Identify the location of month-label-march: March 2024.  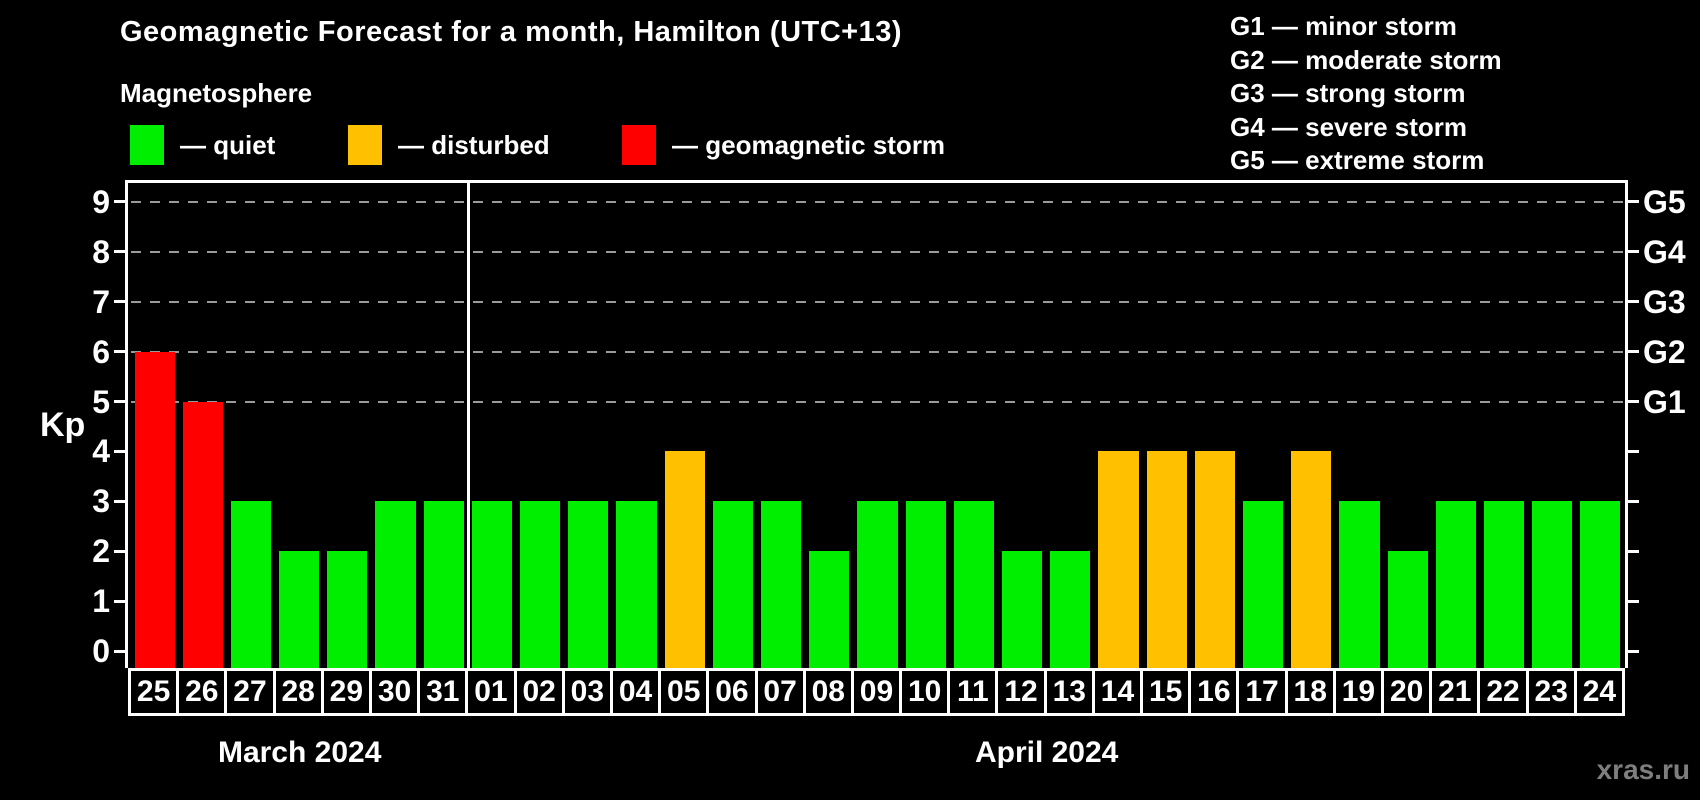
(299, 752).